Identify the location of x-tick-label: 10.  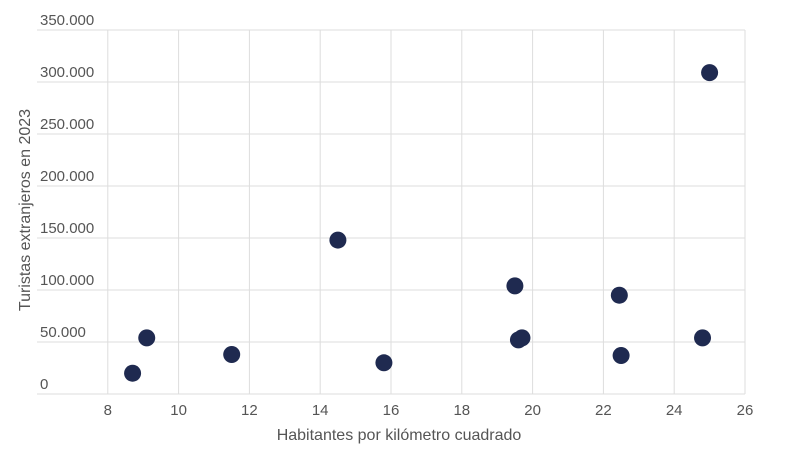
(178, 410).